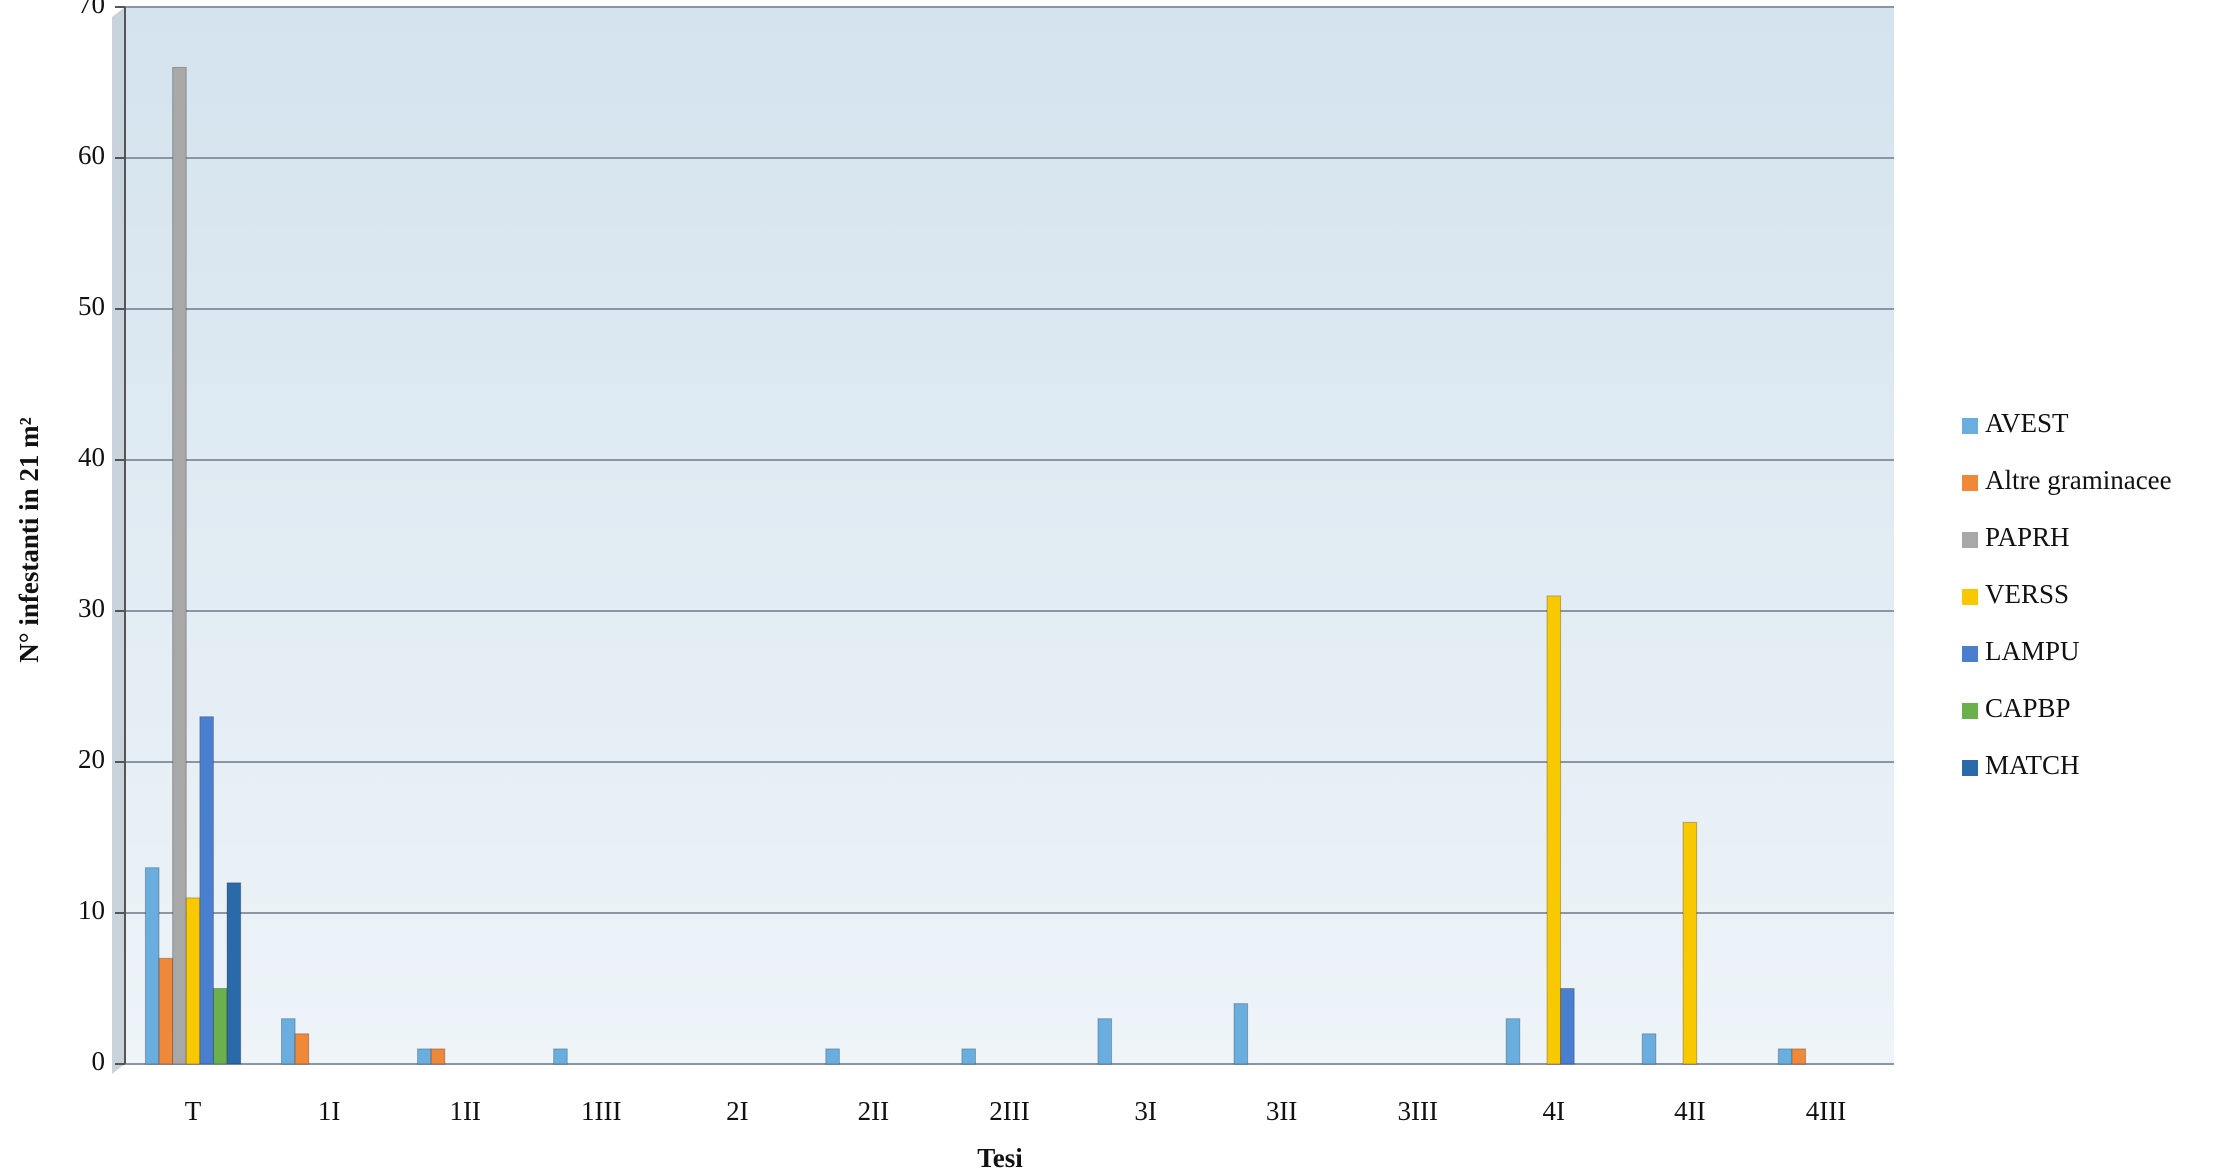 The width and height of the screenshot is (2225, 1176). What do you see at coordinates (99, 1061) in the screenshot?
I see `y-tick-label: 0` at bounding box center [99, 1061].